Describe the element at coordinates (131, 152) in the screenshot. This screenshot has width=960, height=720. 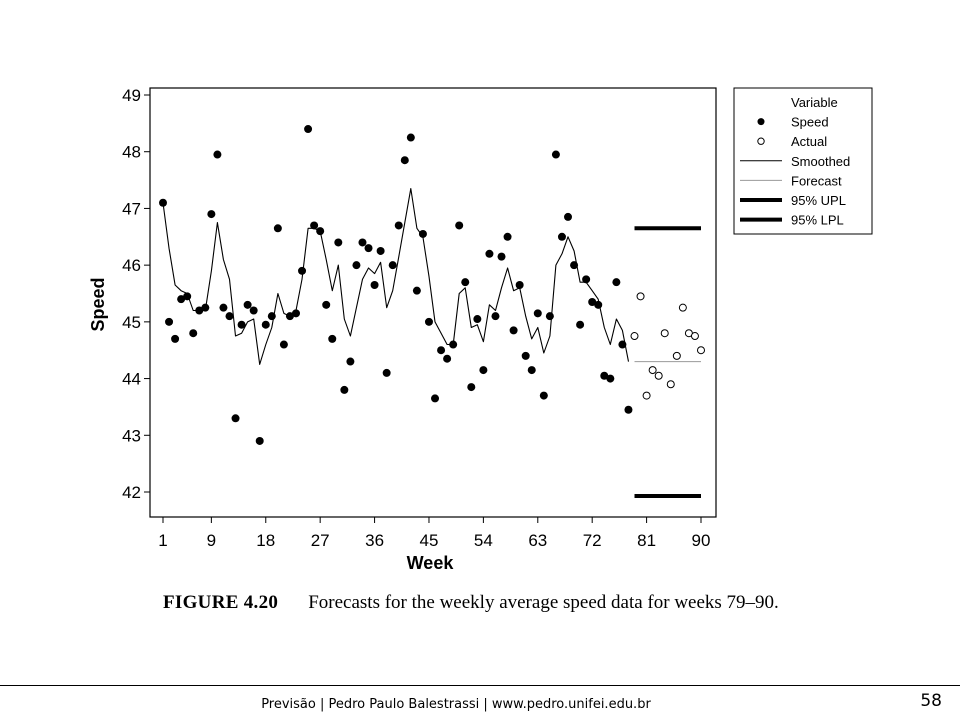
I see `y-tick-label: 48` at that location.